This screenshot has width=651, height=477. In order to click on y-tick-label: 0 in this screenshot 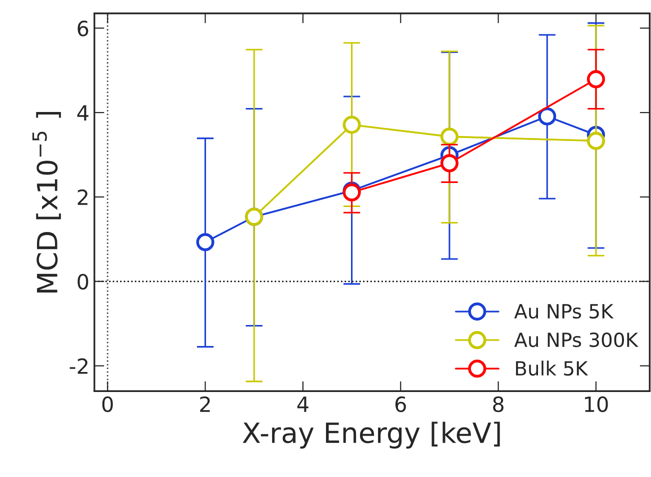, I will do `click(83, 282)`.